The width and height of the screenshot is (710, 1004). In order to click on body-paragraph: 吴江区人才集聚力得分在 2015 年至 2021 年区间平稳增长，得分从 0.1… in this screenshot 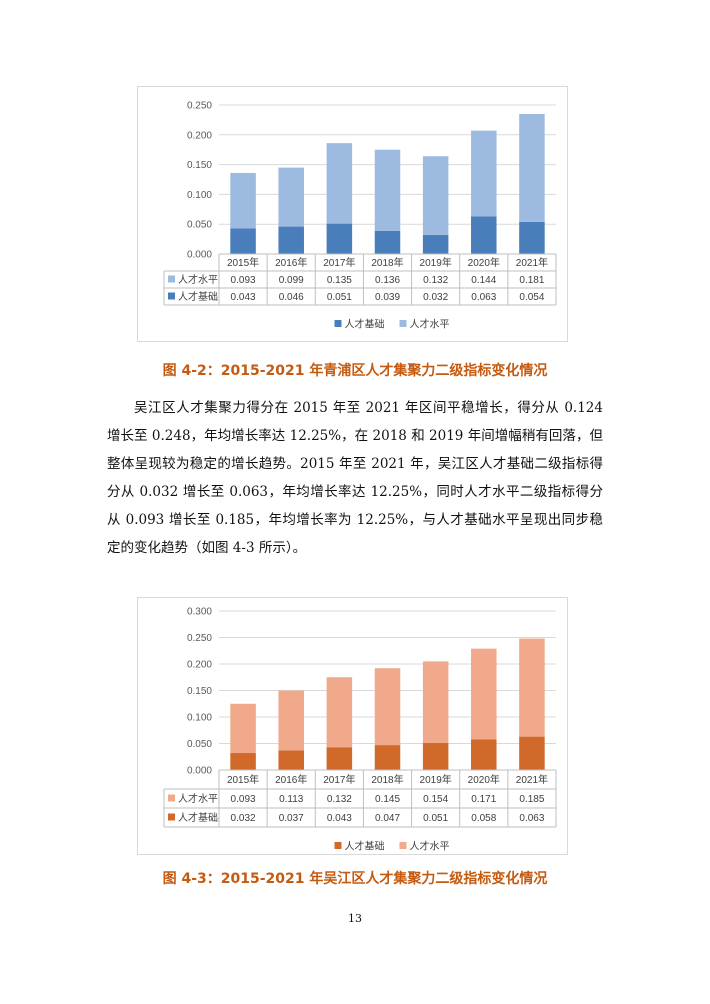, I will do `click(355, 478)`.